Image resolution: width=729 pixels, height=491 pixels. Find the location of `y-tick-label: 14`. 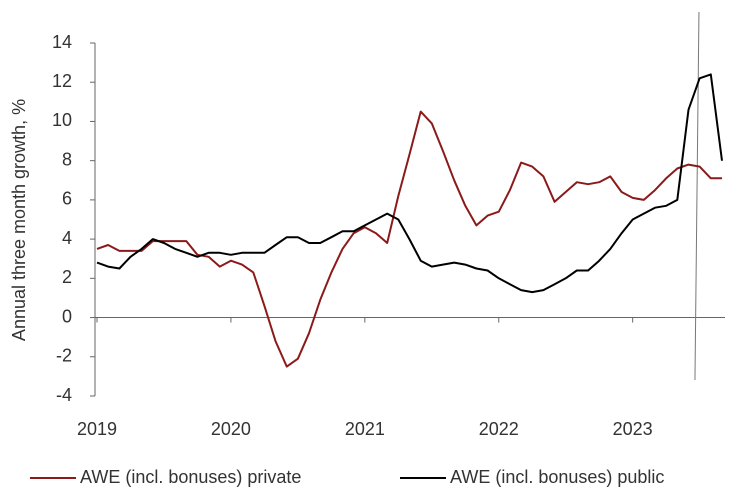

y-tick-label: 14 is located at coordinates (62, 42).